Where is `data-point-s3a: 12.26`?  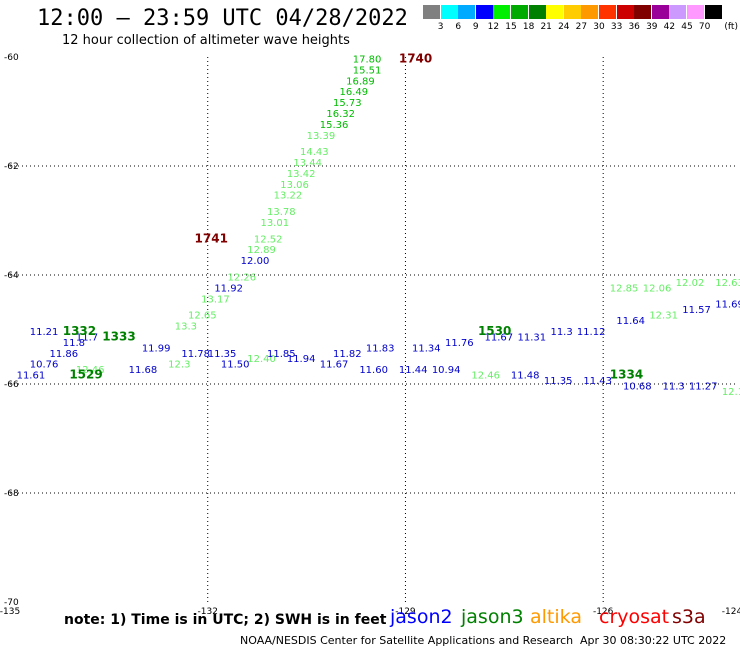 data-point-s3a: 12.26 is located at coordinates (242, 277).